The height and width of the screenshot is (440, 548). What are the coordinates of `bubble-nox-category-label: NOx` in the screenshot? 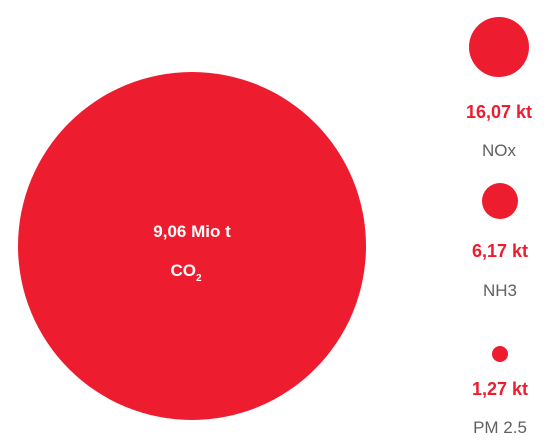 It's located at (499, 150).